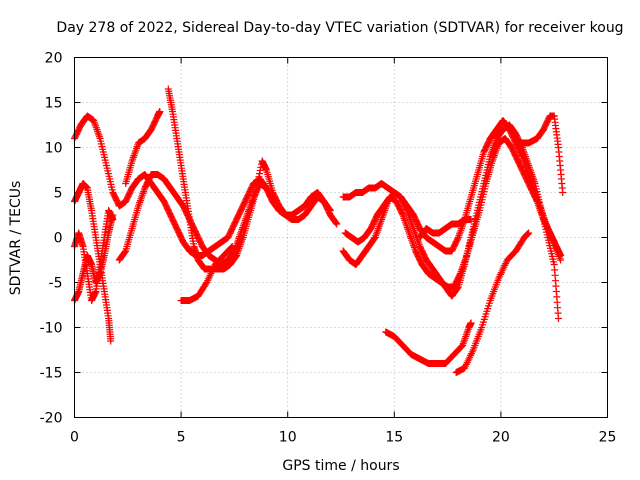 The image size is (640, 480). What do you see at coordinates (51, 329) in the screenshot?
I see `y-tick-label: -10` at bounding box center [51, 329].